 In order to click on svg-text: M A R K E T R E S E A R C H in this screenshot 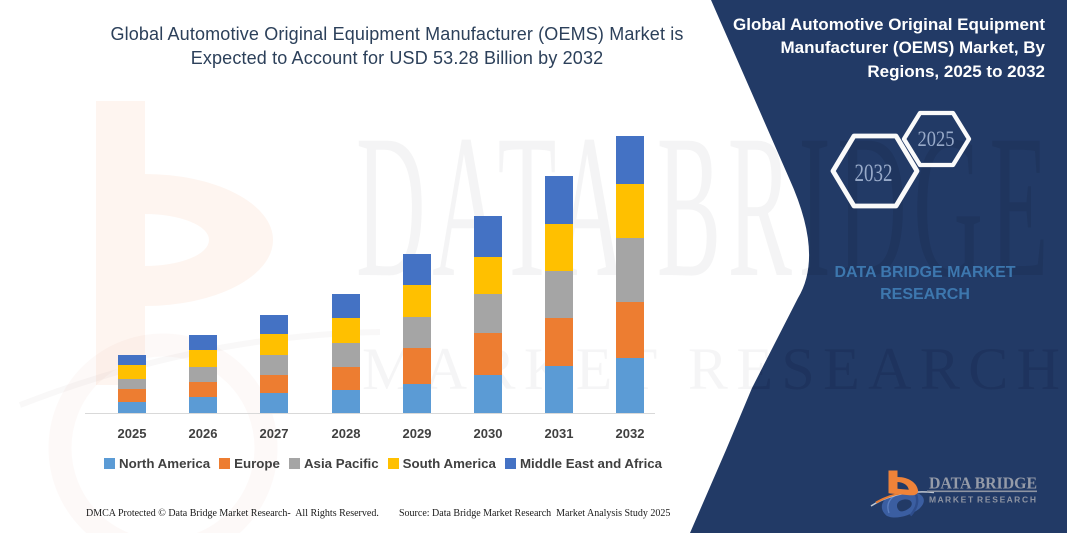, I will do `click(982, 500)`.